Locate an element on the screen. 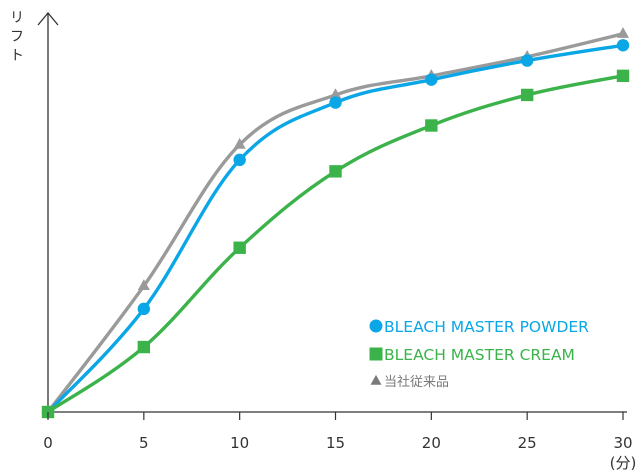 This screenshot has width=642, height=475. y-axis-label-char: ト is located at coordinates (17, 56).